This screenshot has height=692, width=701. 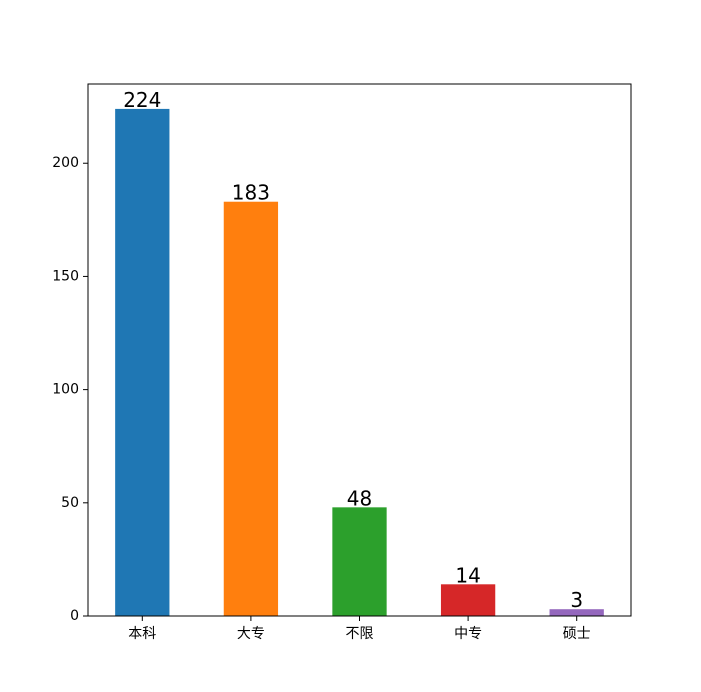 What do you see at coordinates (65, 163) in the screenshot?
I see `y-tick-label: 200` at bounding box center [65, 163].